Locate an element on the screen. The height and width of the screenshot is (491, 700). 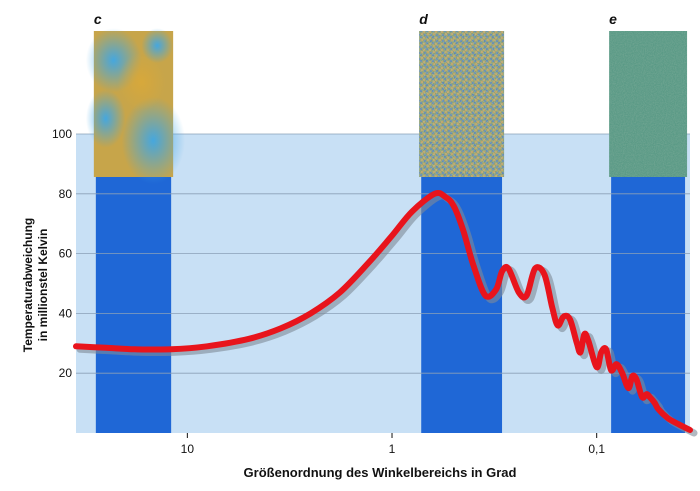
thumbnail-label: d is located at coordinates (423, 19).